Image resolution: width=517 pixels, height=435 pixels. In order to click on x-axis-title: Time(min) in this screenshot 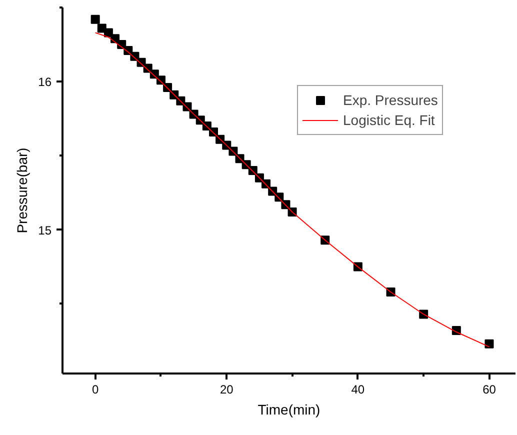, I will do `click(289, 410)`.